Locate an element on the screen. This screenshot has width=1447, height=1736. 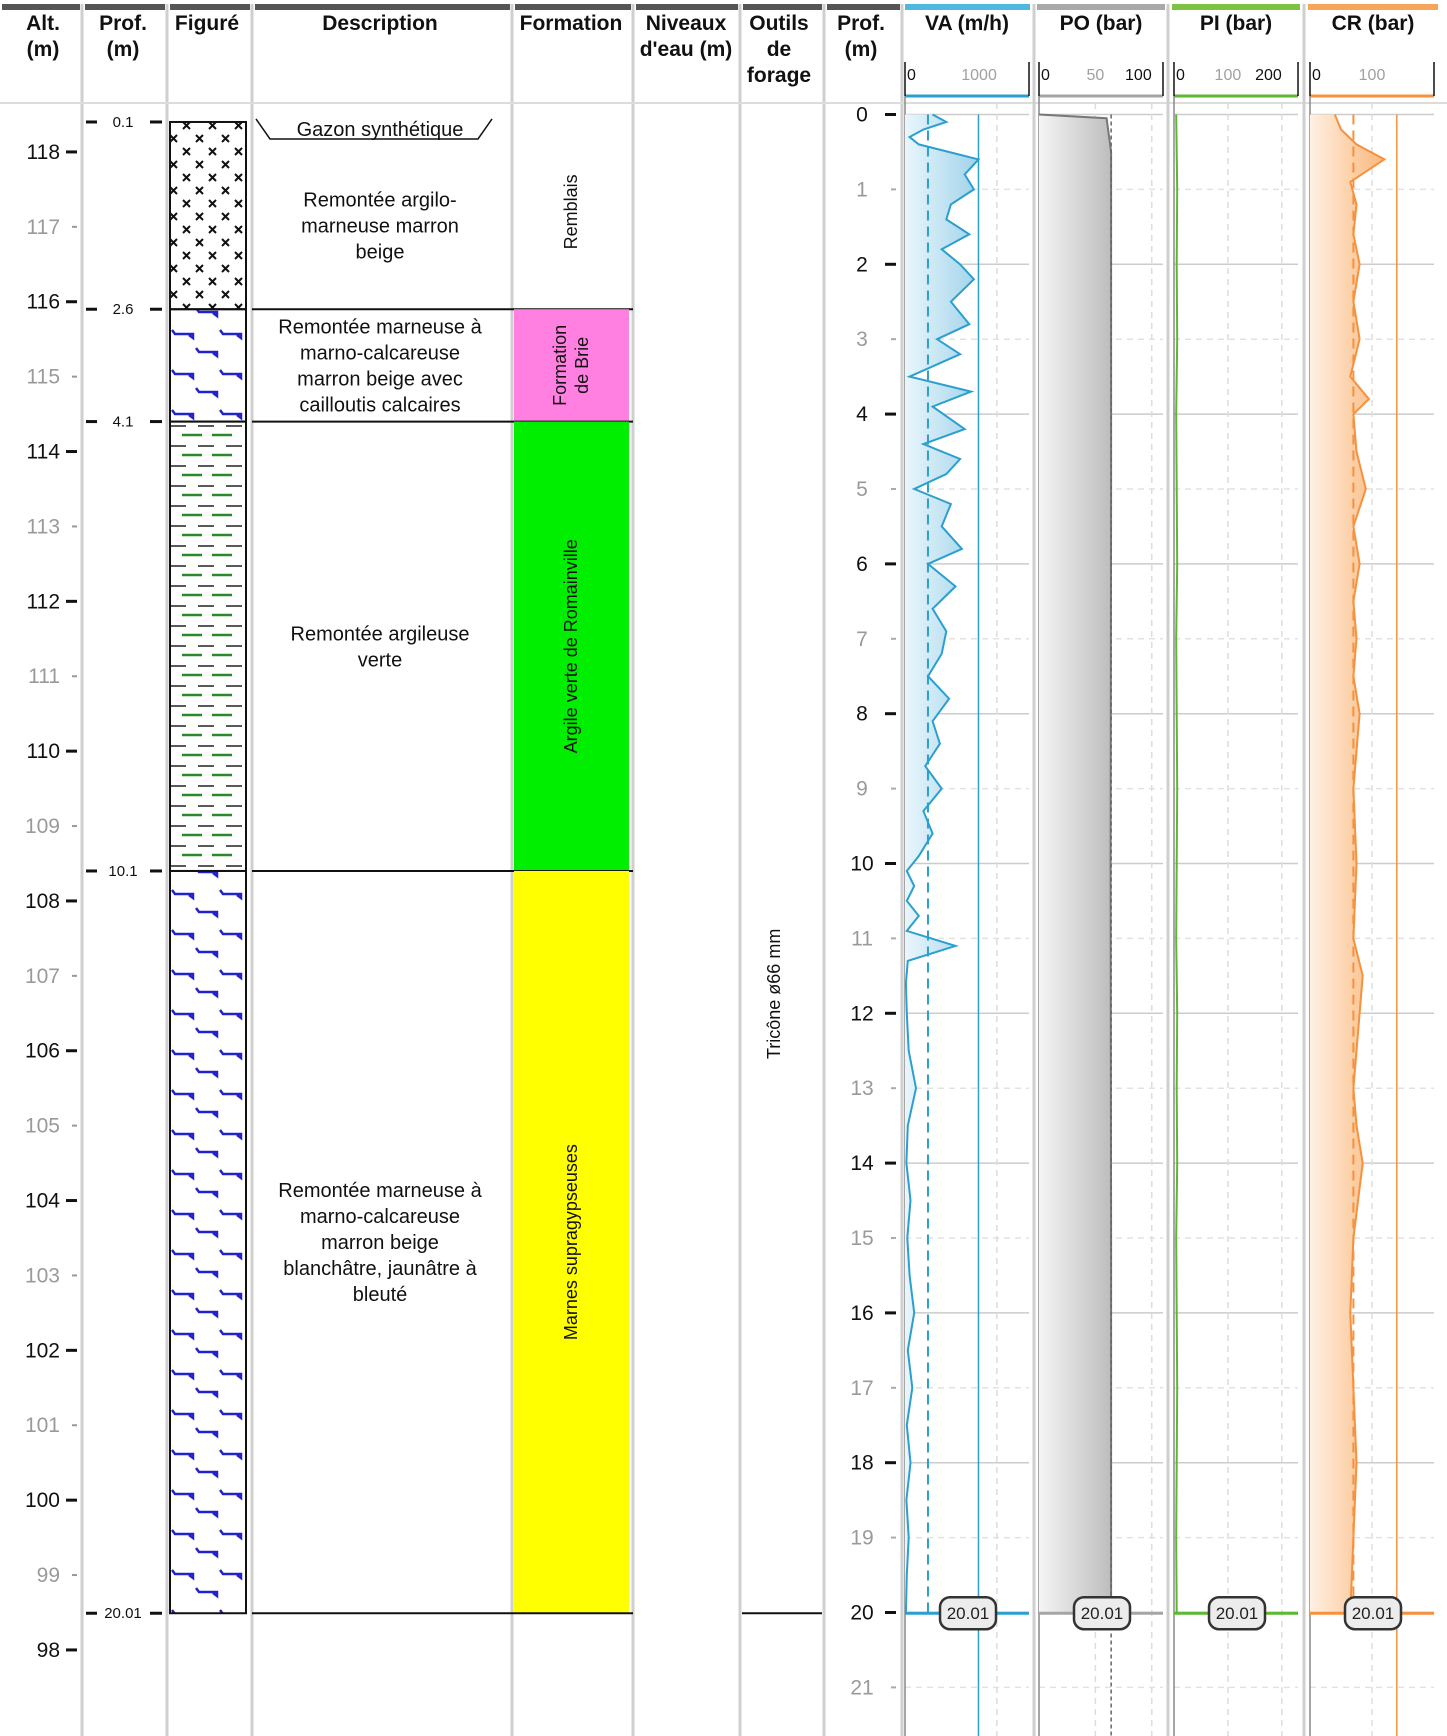
track-0: 0 1000 20.01 is located at coordinates (967, 899).